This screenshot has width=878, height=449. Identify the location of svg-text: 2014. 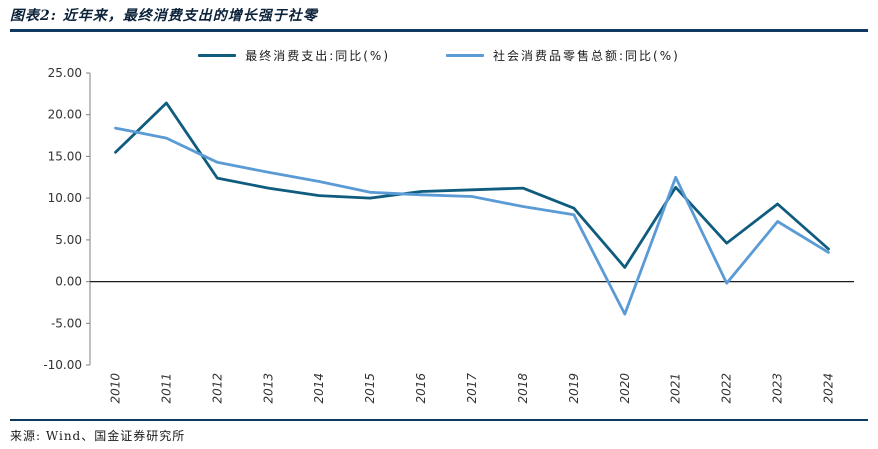
(319, 388).